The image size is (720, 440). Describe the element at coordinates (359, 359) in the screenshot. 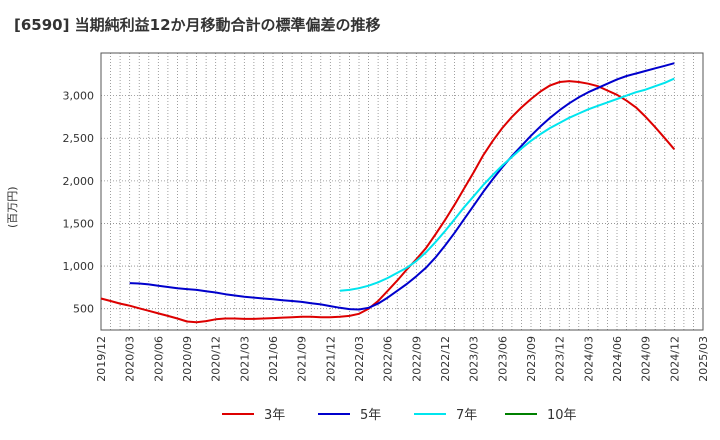

I see `x-tick-label: 2022/03` at that location.